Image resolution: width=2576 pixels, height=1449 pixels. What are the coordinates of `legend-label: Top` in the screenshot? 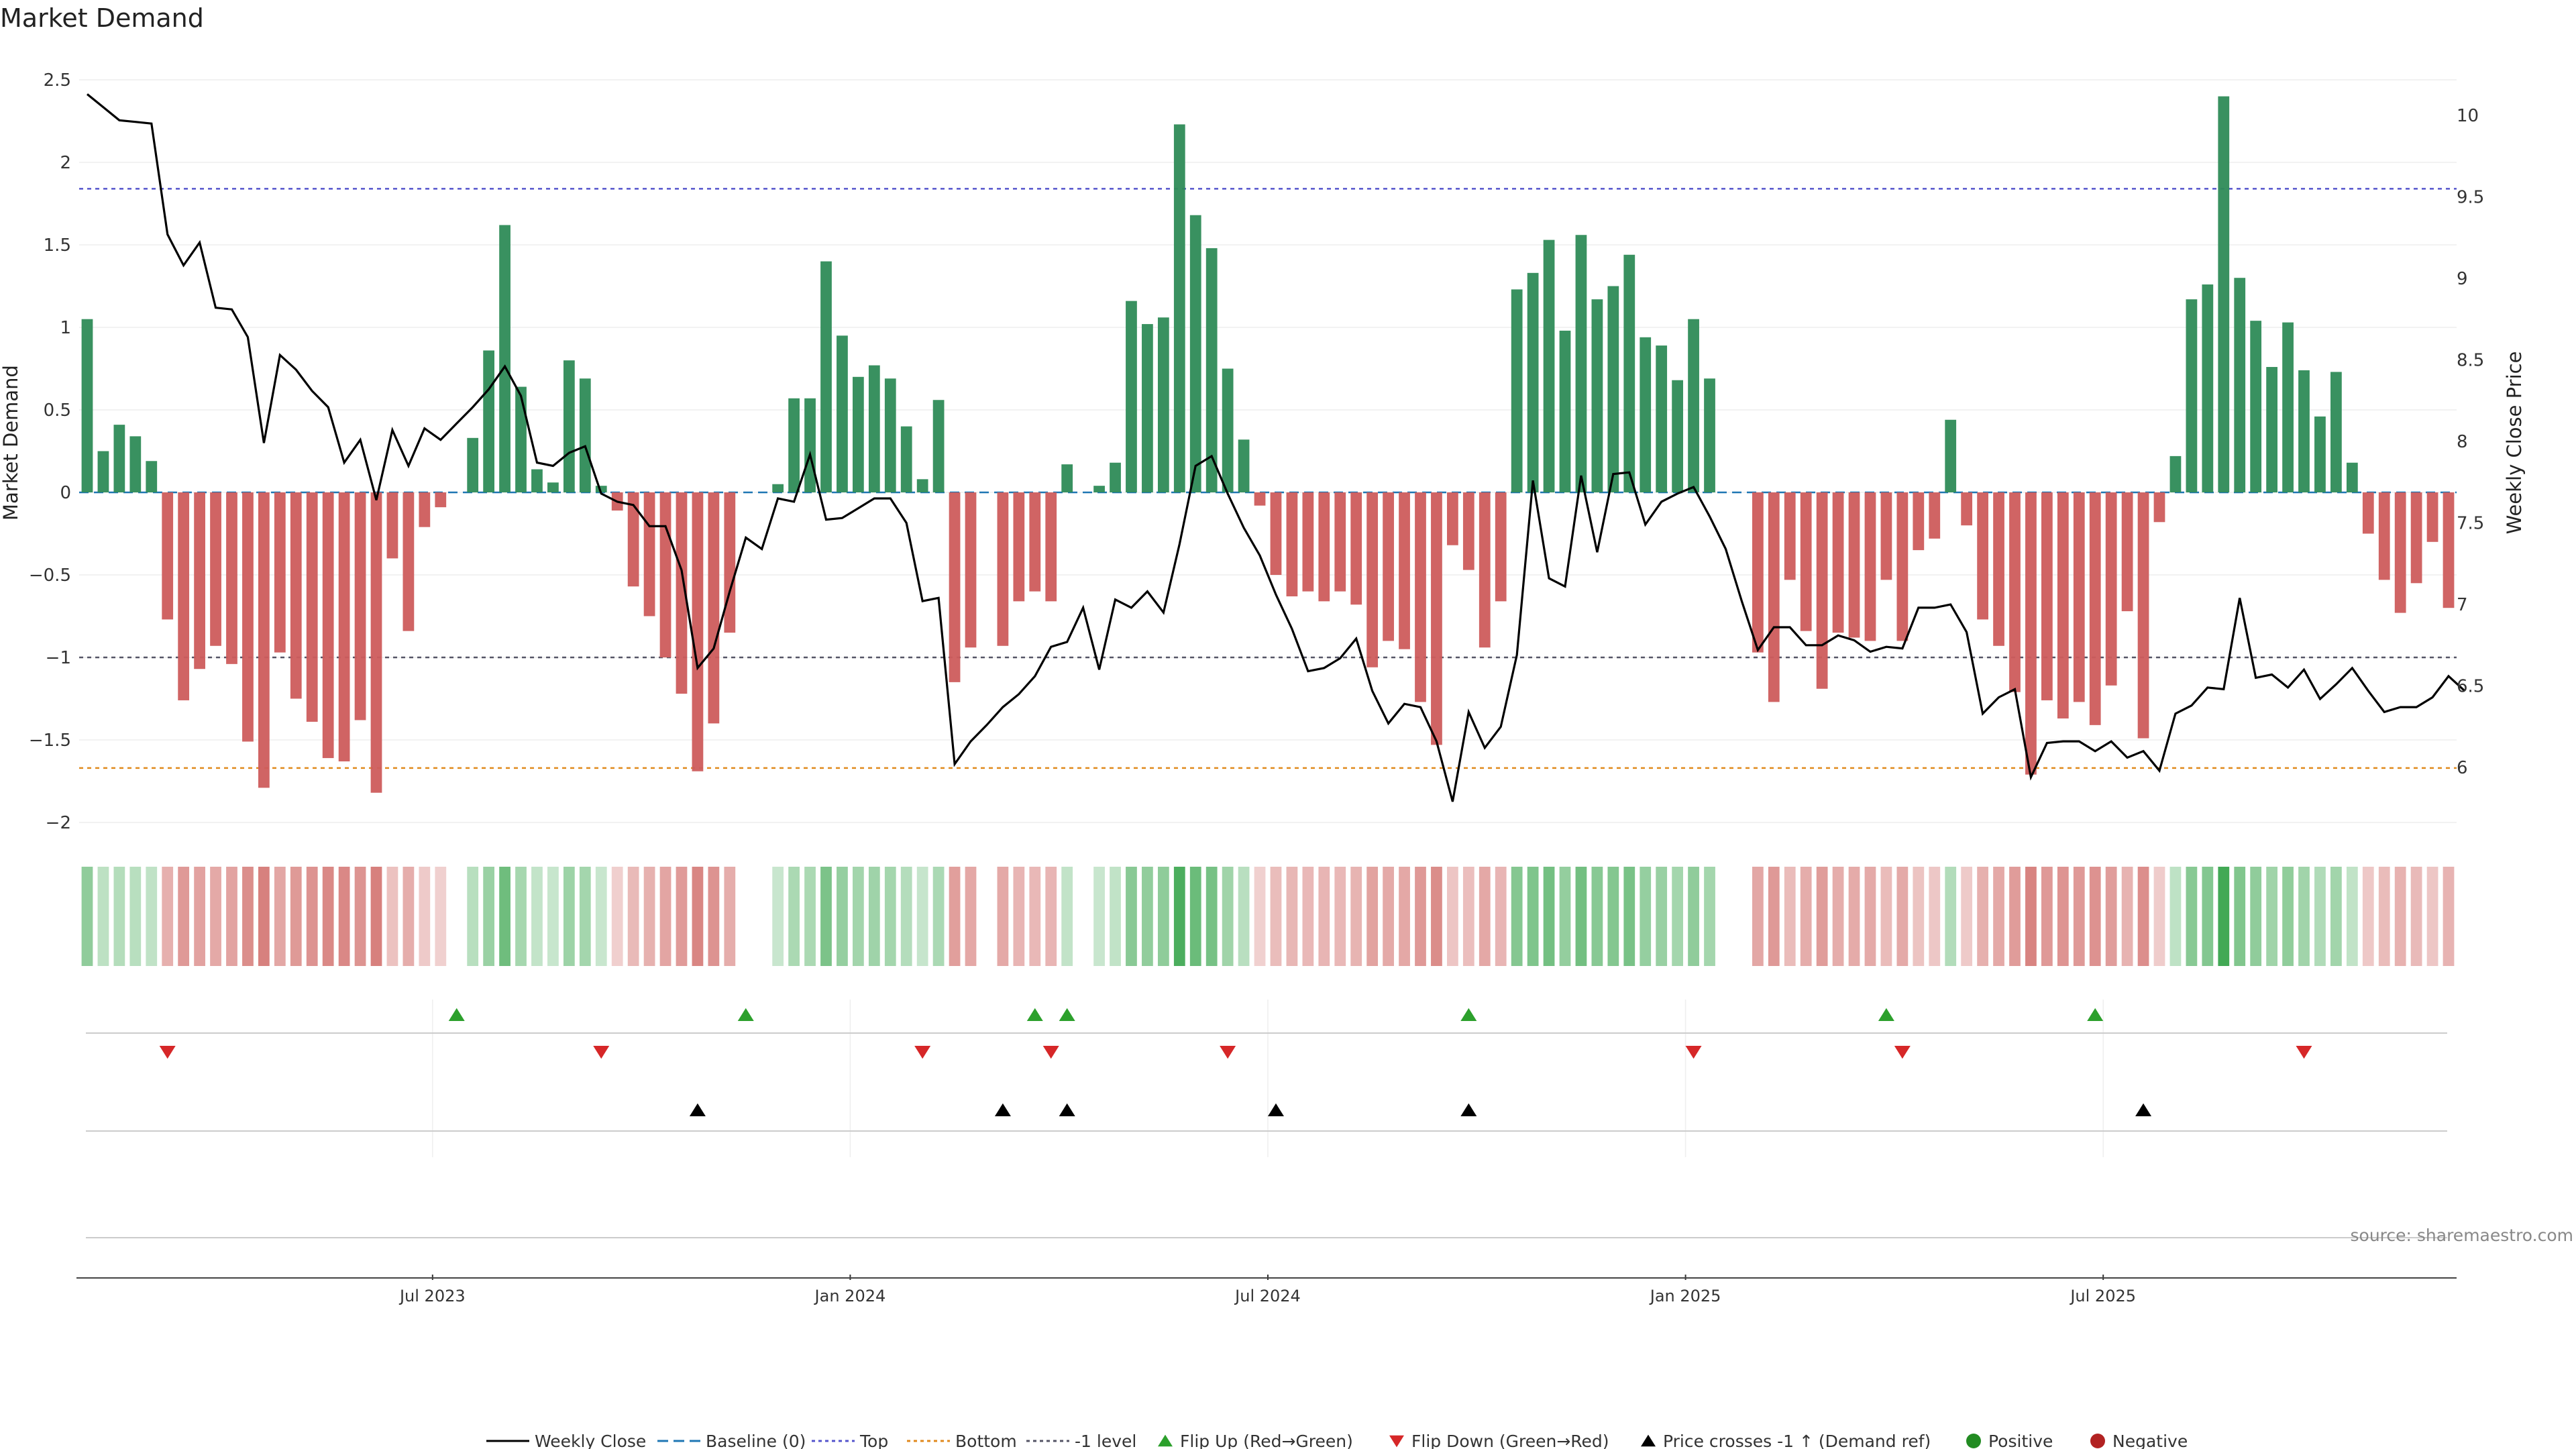 It's located at (873, 1440).